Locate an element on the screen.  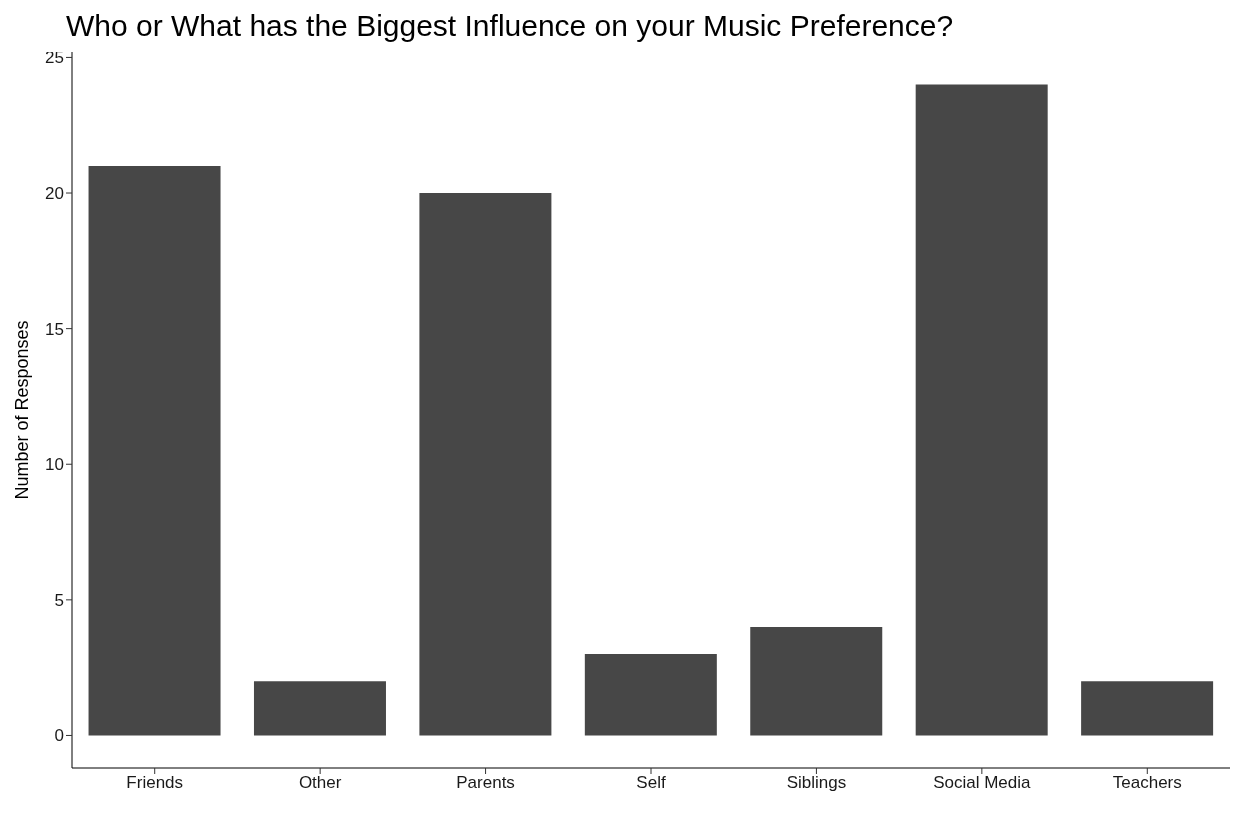
y-tick-label: 5 is located at coordinates (59, 600).